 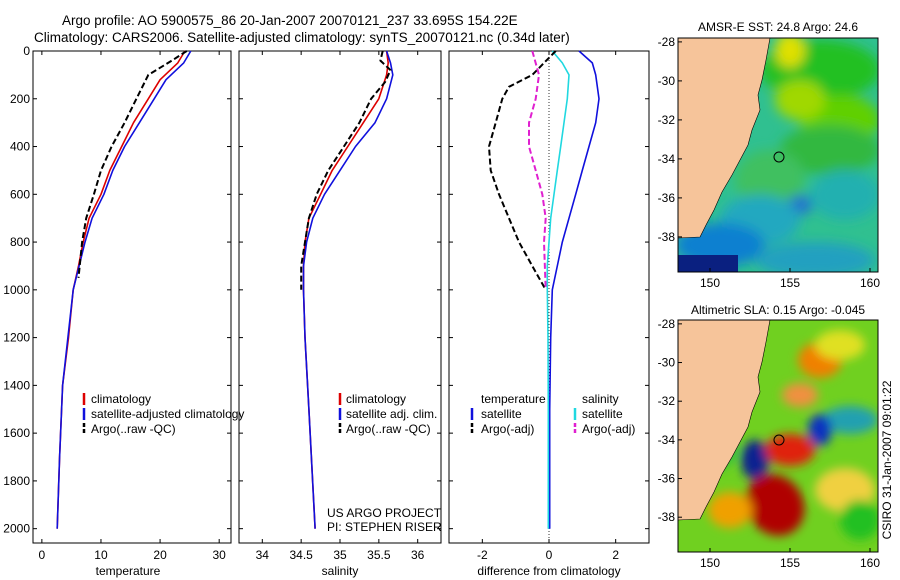 I want to click on series-line-satellite-adj-clim, so click(x=348, y=289).